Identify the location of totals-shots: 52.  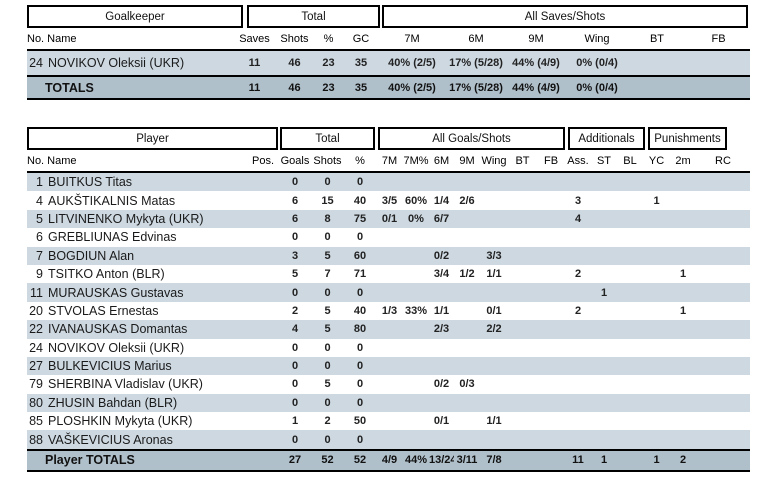
(327, 460).